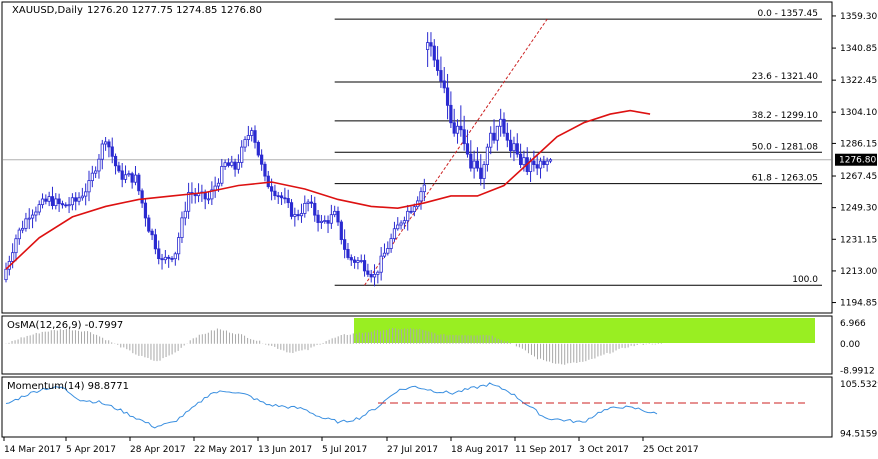 Image resolution: width=878 pixels, height=459 pixels. I want to click on date-axis-label: 11 Sep 2017, so click(543, 450).